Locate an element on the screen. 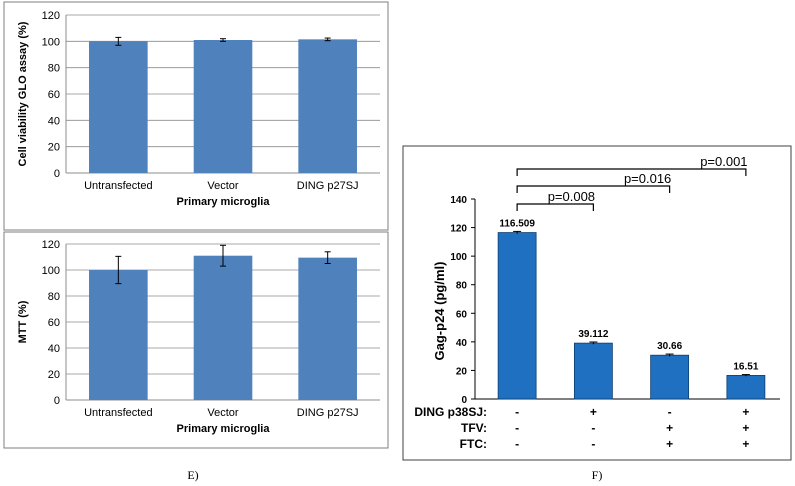 This screenshot has height=486, width=795. viability-ytick-label: 20 is located at coordinates (54, 148).